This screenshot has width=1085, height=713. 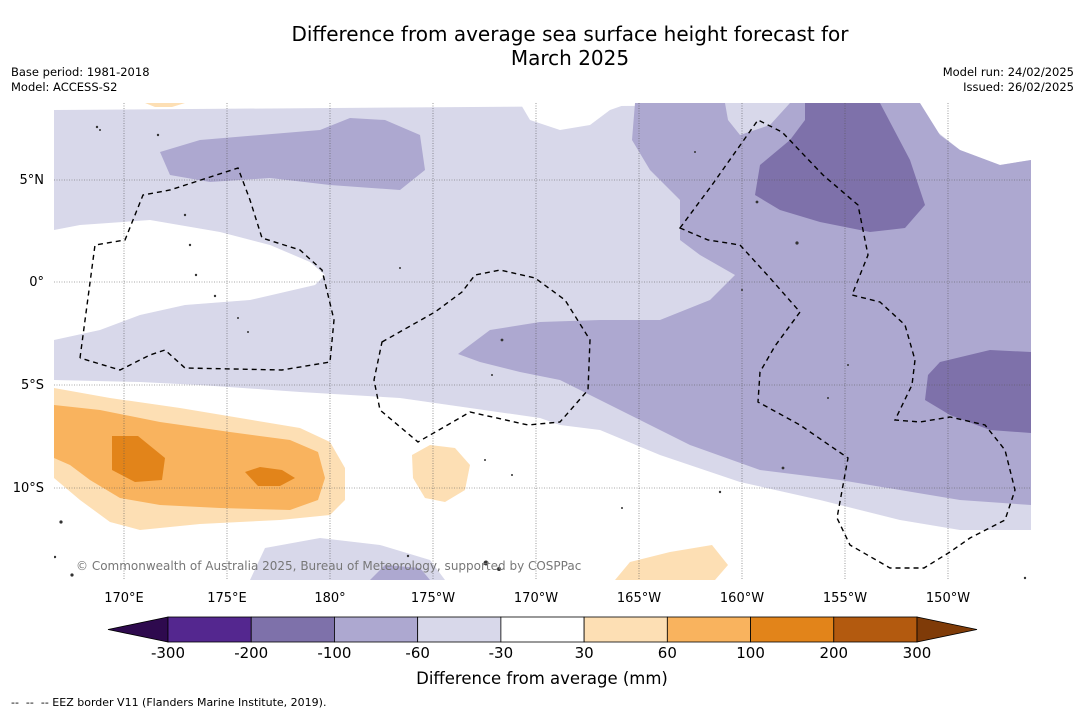 I want to click on colorbar: -300 -200 -100 -60 -30 30 60 100 200 300, so click(x=542, y=639).